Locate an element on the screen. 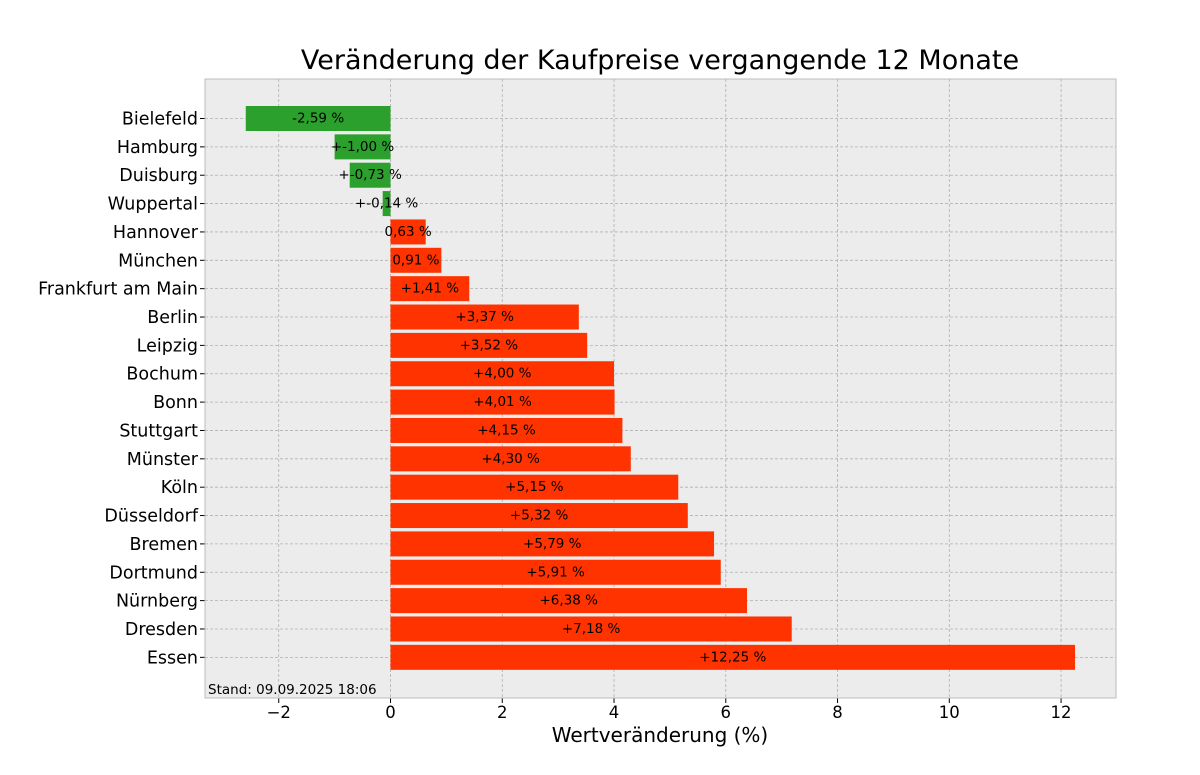  category-label: Münster is located at coordinates (163, 460).